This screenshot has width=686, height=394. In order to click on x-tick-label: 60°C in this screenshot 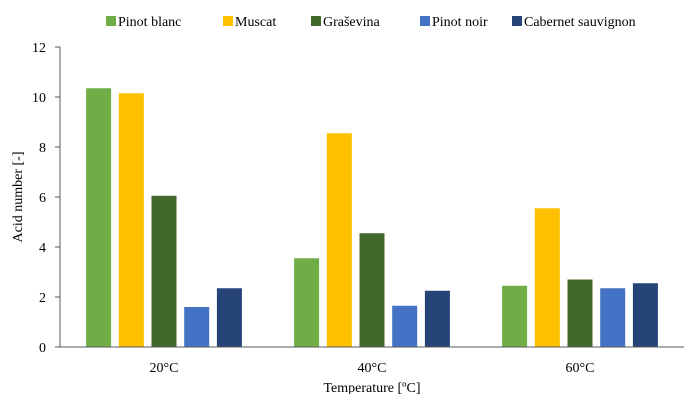, I will do `click(580, 368)`.